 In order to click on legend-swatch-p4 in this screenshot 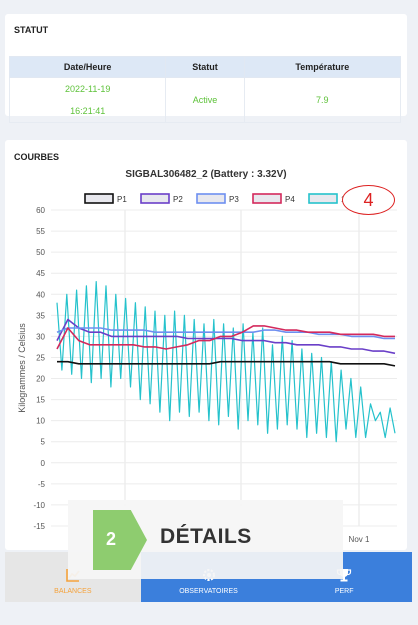, I will do `click(267, 198)`.